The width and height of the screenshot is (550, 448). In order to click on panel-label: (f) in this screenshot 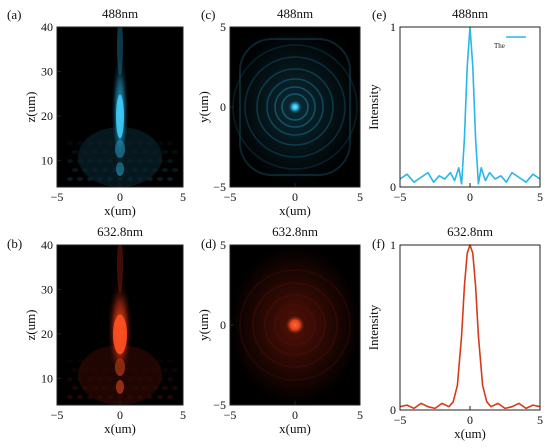, I will do `click(378, 243)`.